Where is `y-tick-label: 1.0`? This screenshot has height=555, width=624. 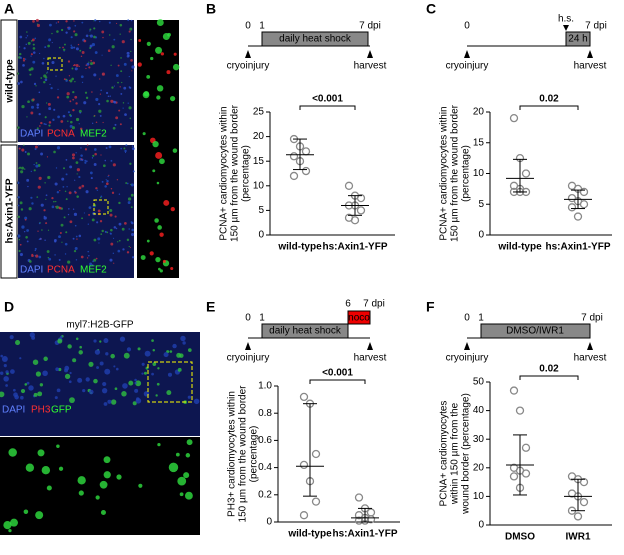 y-tick-label: 1.0 is located at coordinates (265, 386).